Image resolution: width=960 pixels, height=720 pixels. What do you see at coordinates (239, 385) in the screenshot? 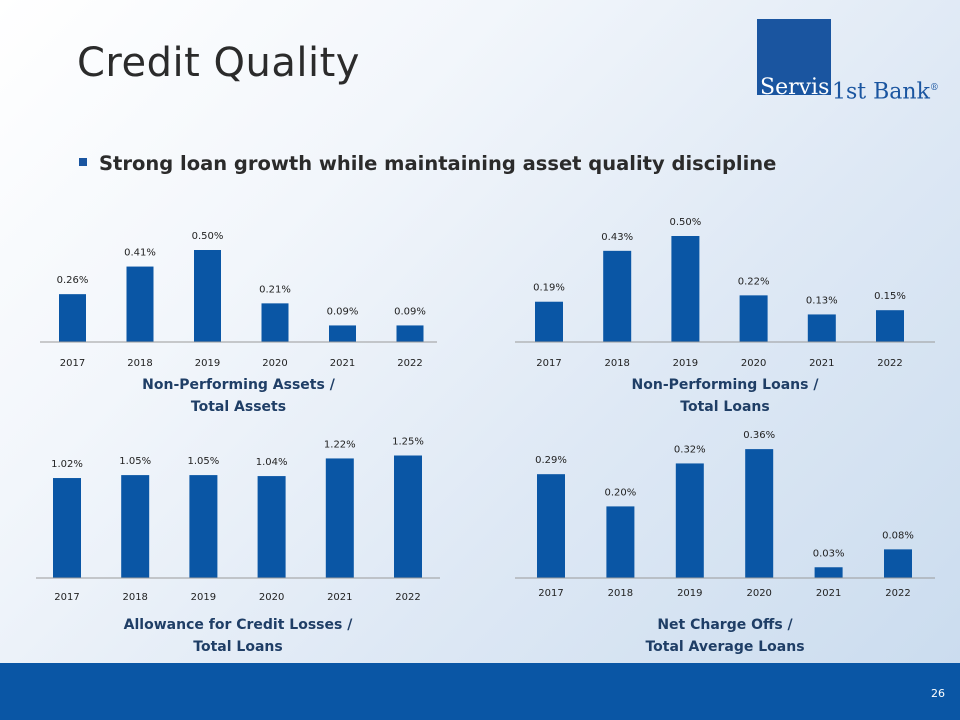
I see `chart-title-line-1: Non-Performing Assets /` at bounding box center [239, 385].